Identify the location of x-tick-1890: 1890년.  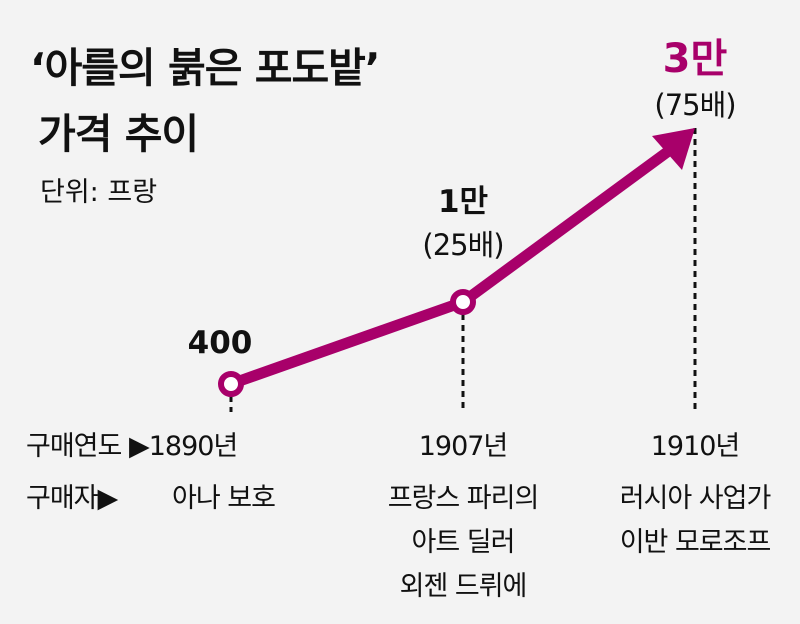
(193, 446).